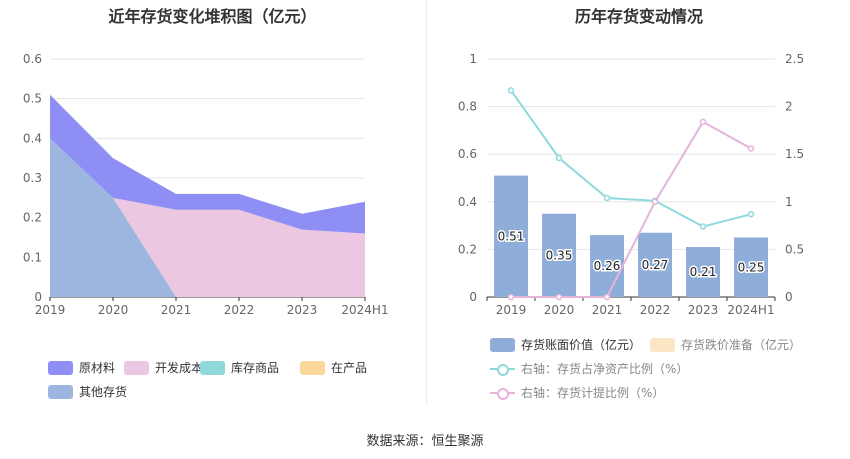 This screenshot has height=459, width=850. What do you see at coordinates (794, 59) in the screenshot?
I see `y-right-tick-label: 2.5` at bounding box center [794, 59].